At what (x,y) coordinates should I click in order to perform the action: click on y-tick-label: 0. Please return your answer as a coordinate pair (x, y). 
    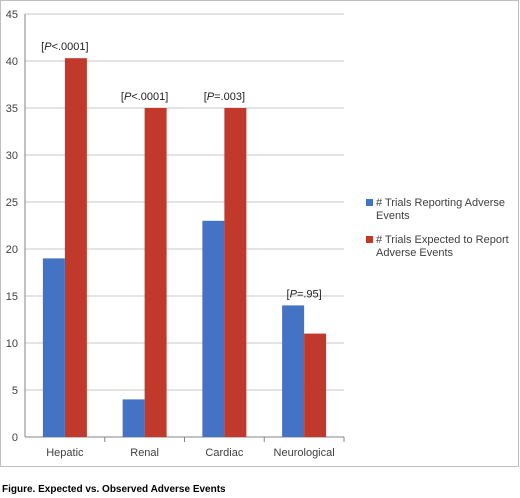
    Looking at the image, I should click on (15, 438).